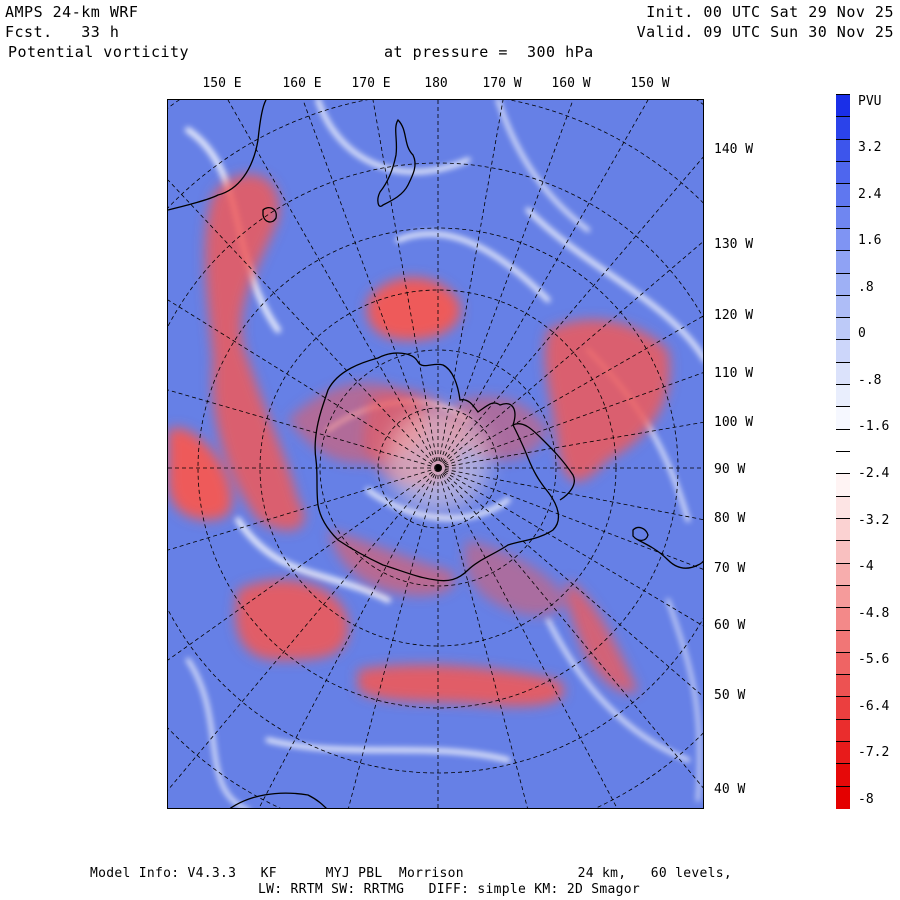 The image size is (900, 900). What do you see at coordinates (222, 83) in the screenshot?
I see `top-lon-label: 150 E` at bounding box center [222, 83].